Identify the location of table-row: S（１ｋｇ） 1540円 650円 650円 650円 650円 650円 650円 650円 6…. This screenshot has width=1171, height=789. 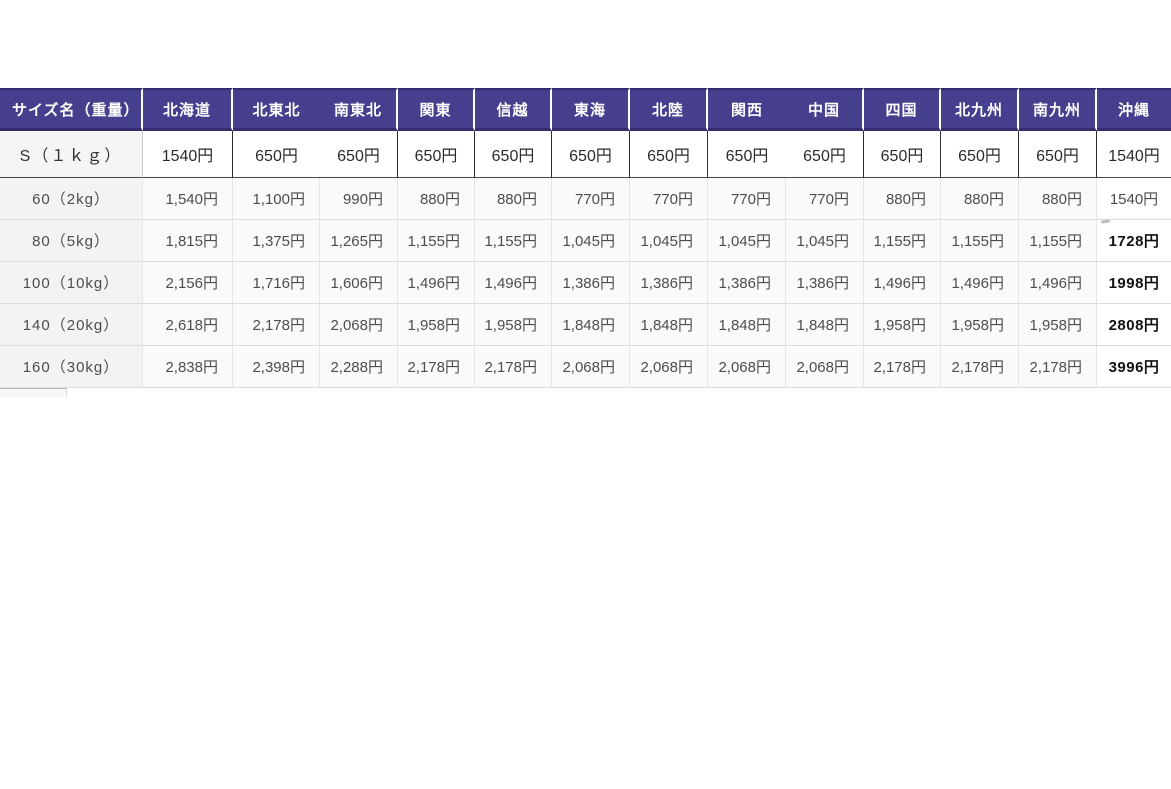
(585, 154).